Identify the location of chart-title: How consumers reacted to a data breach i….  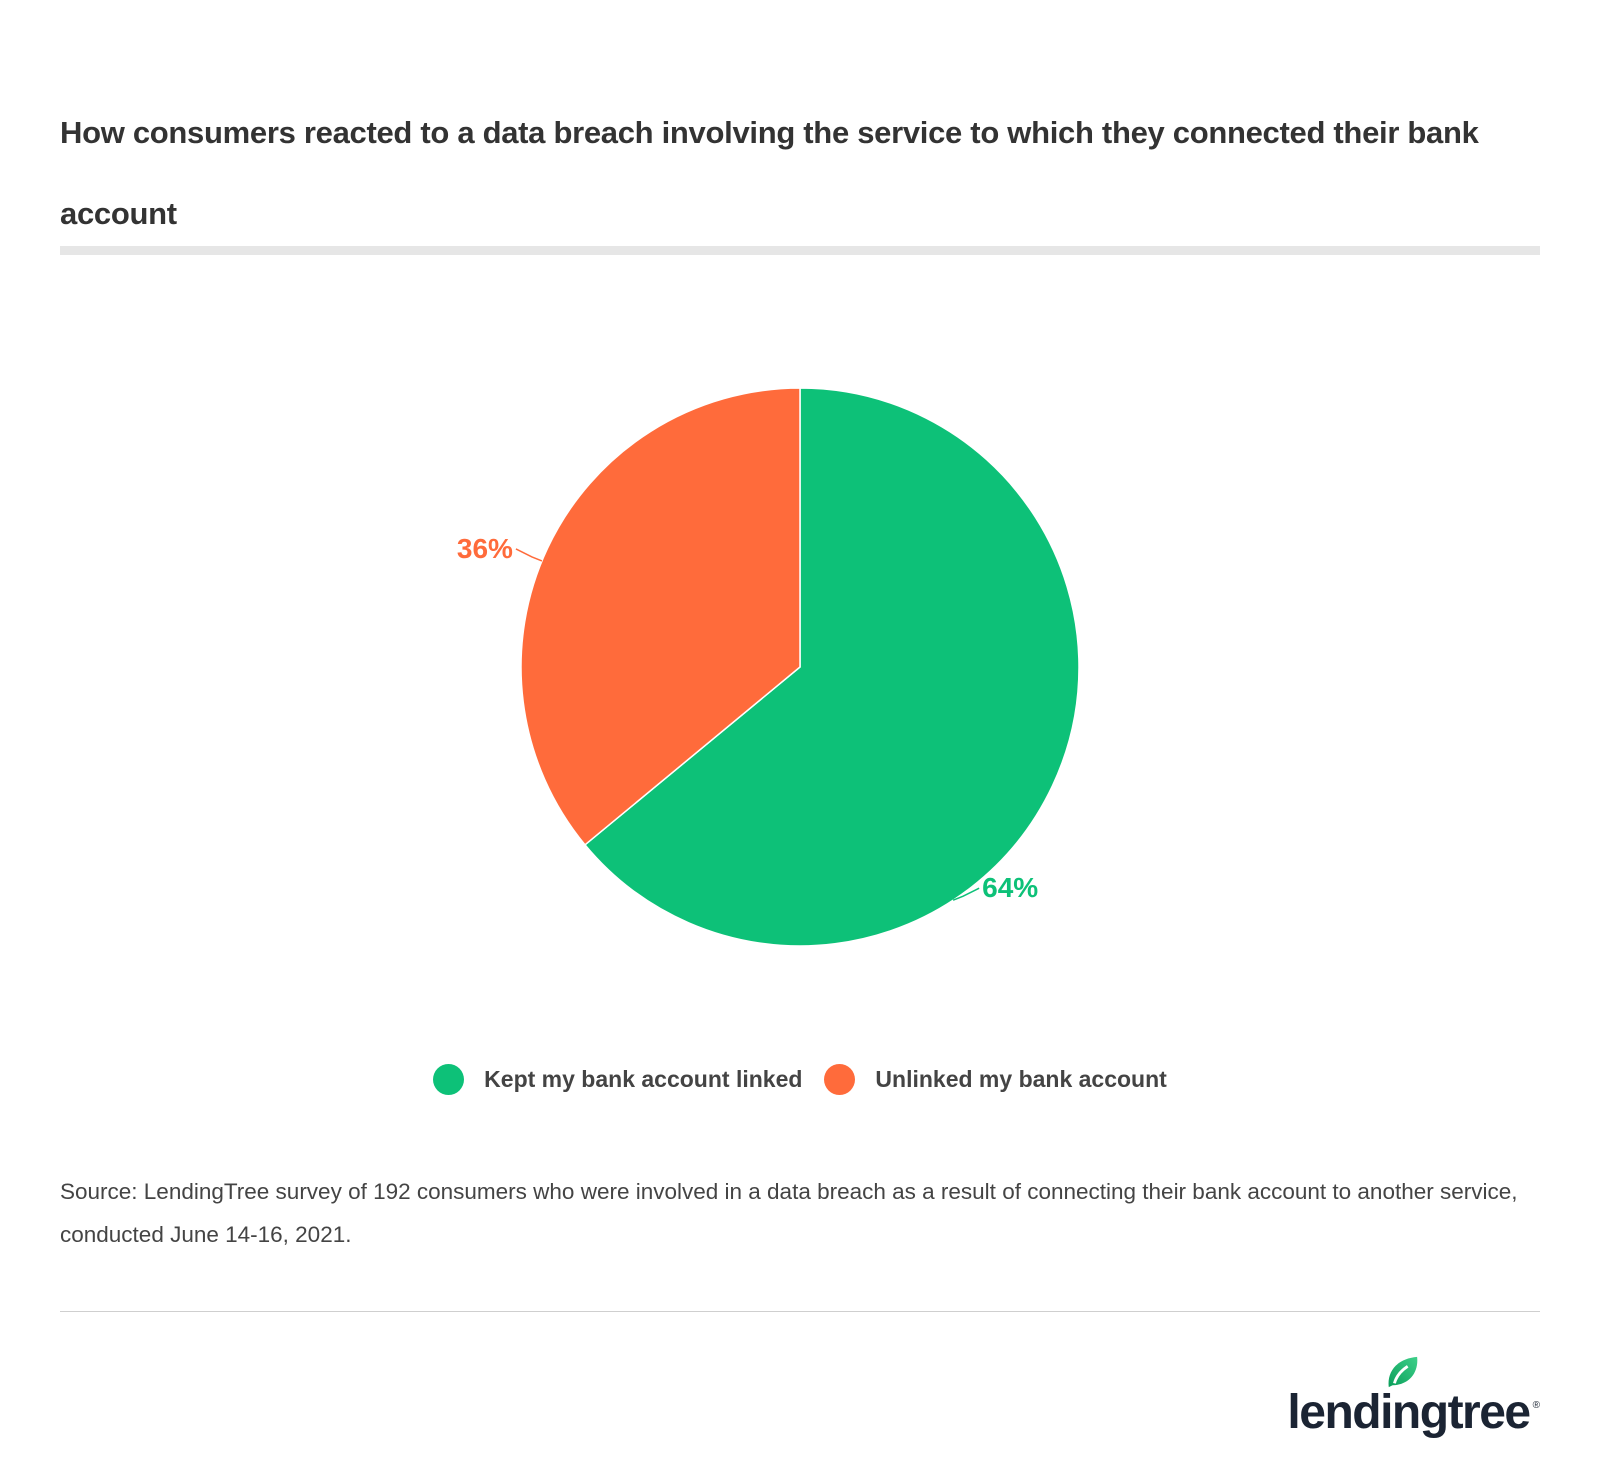
(769, 173).